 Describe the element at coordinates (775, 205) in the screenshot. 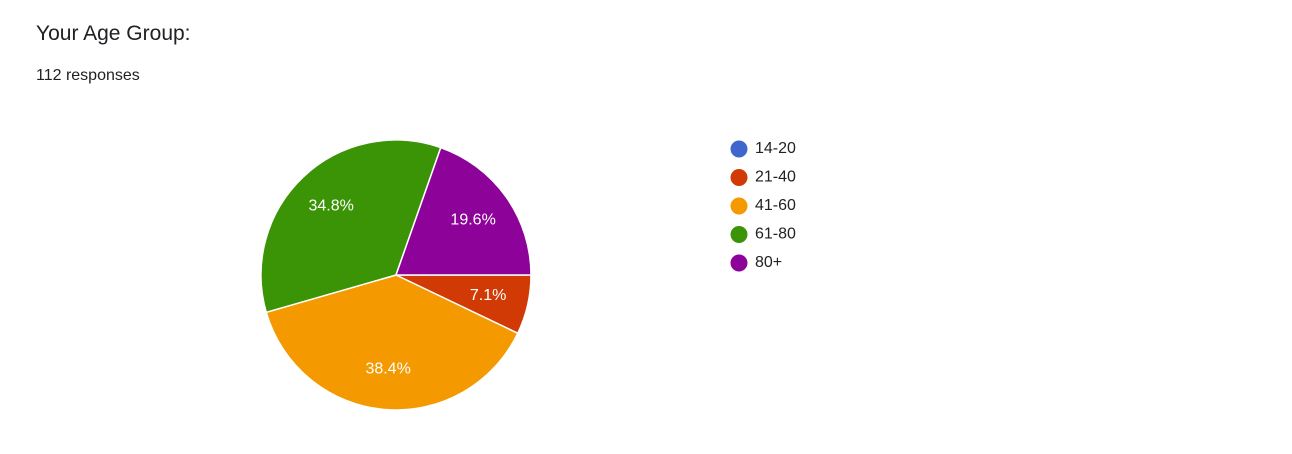

I see `legend-label: 41-60` at that location.